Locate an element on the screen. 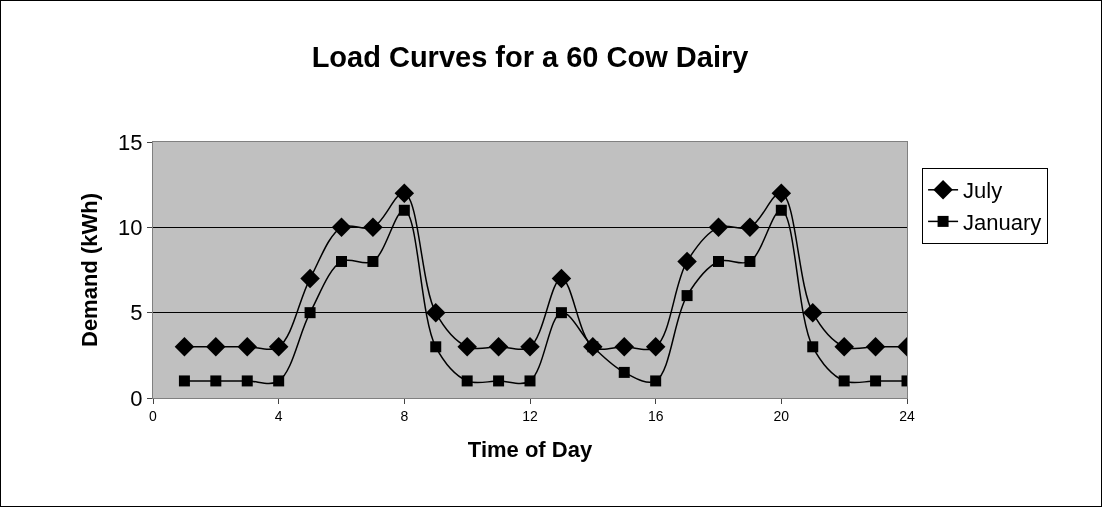 This screenshot has width=1102, height=507. x-tick-label: 0 is located at coordinates (153, 415).